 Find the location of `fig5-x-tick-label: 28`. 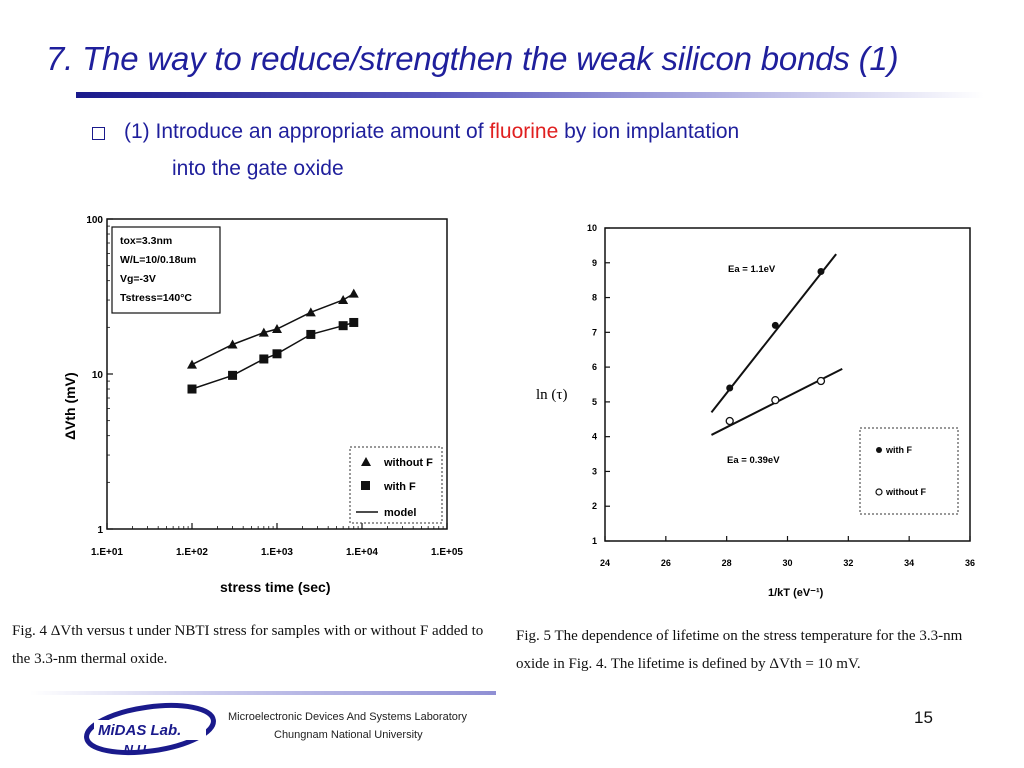

fig5-x-tick-label: 28 is located at coordinates (727, 563).